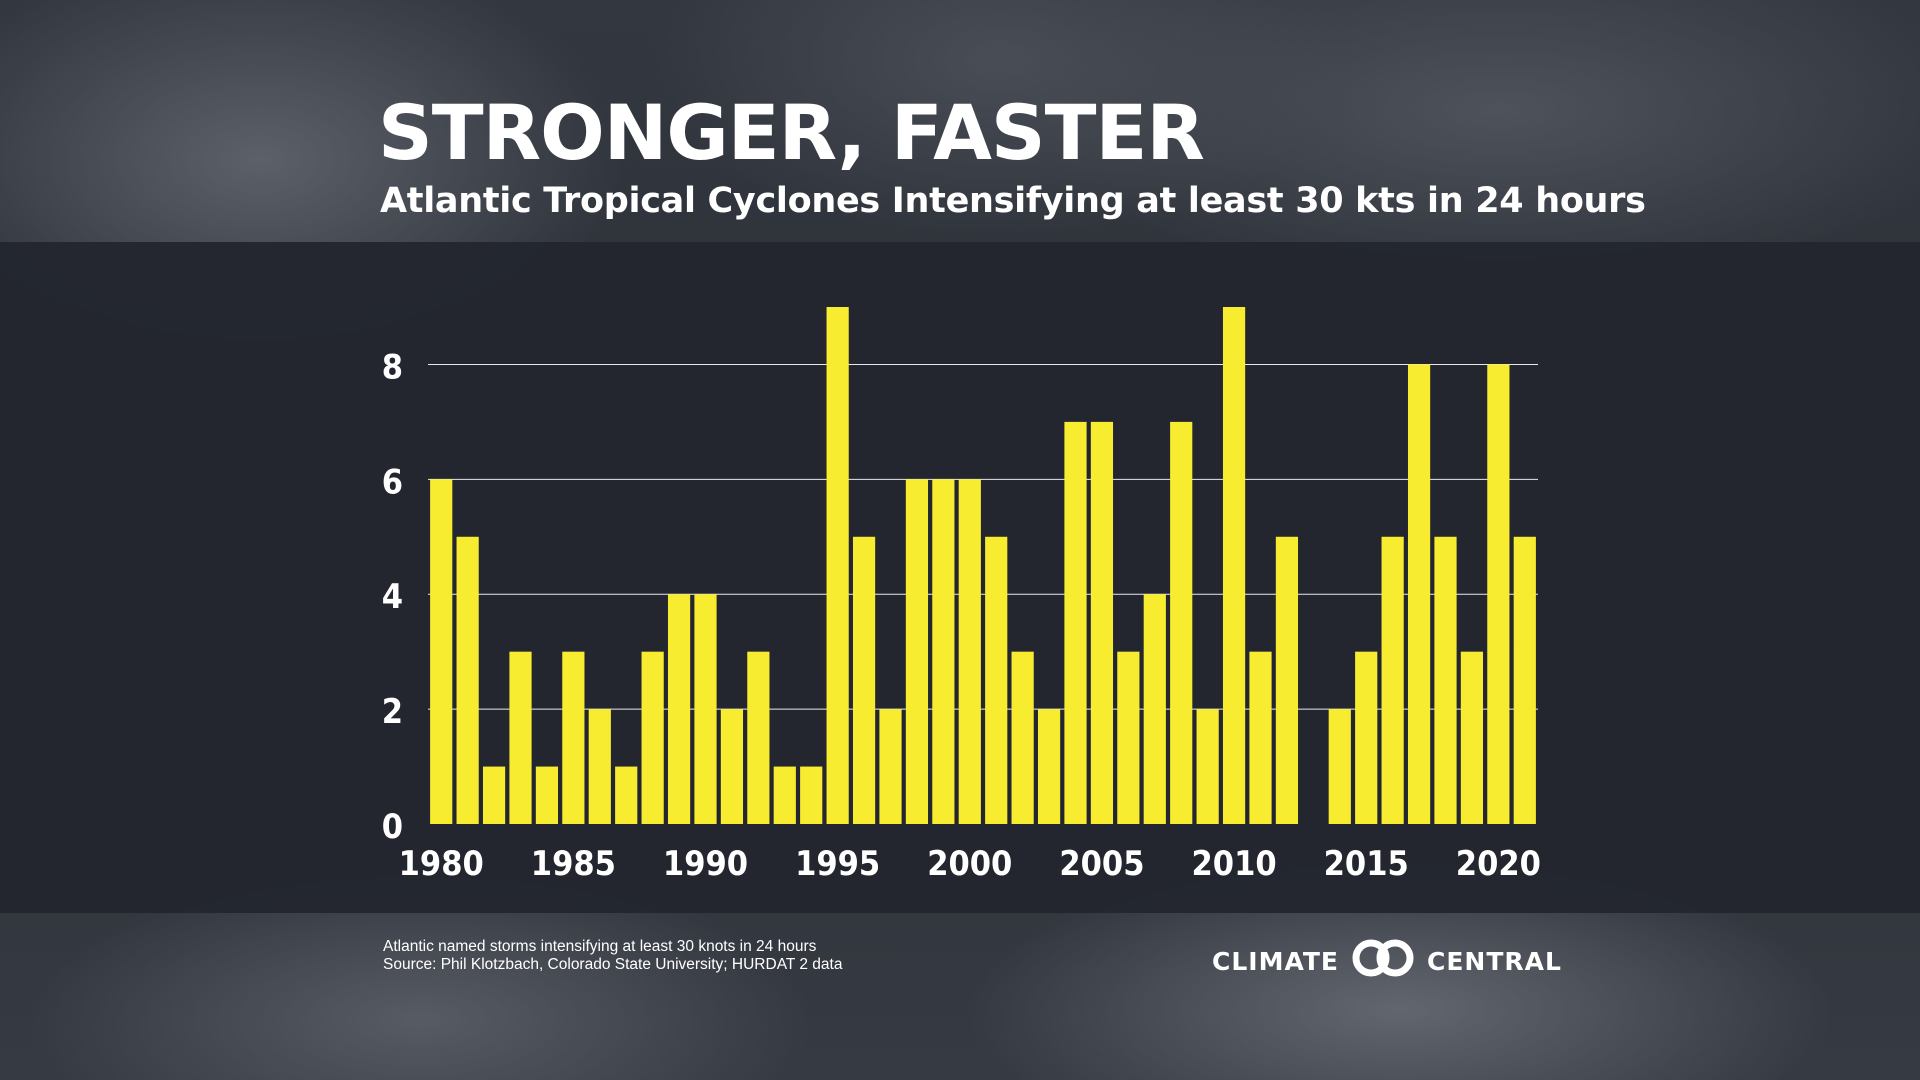 The width and height of the screenshot is (1920, 1080). Describe the element at coordinates (1275, 961) in the screenshot. I see `logo-word-climate: CLIMATE` at that location.